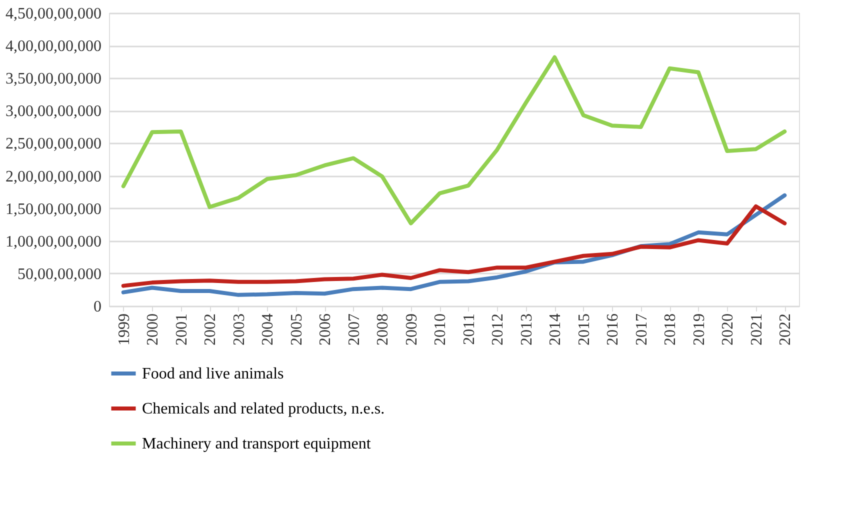  Describe the element at coordinates (699, 330) in the screenshot. I see `x-tick-label: 2019` at that location.